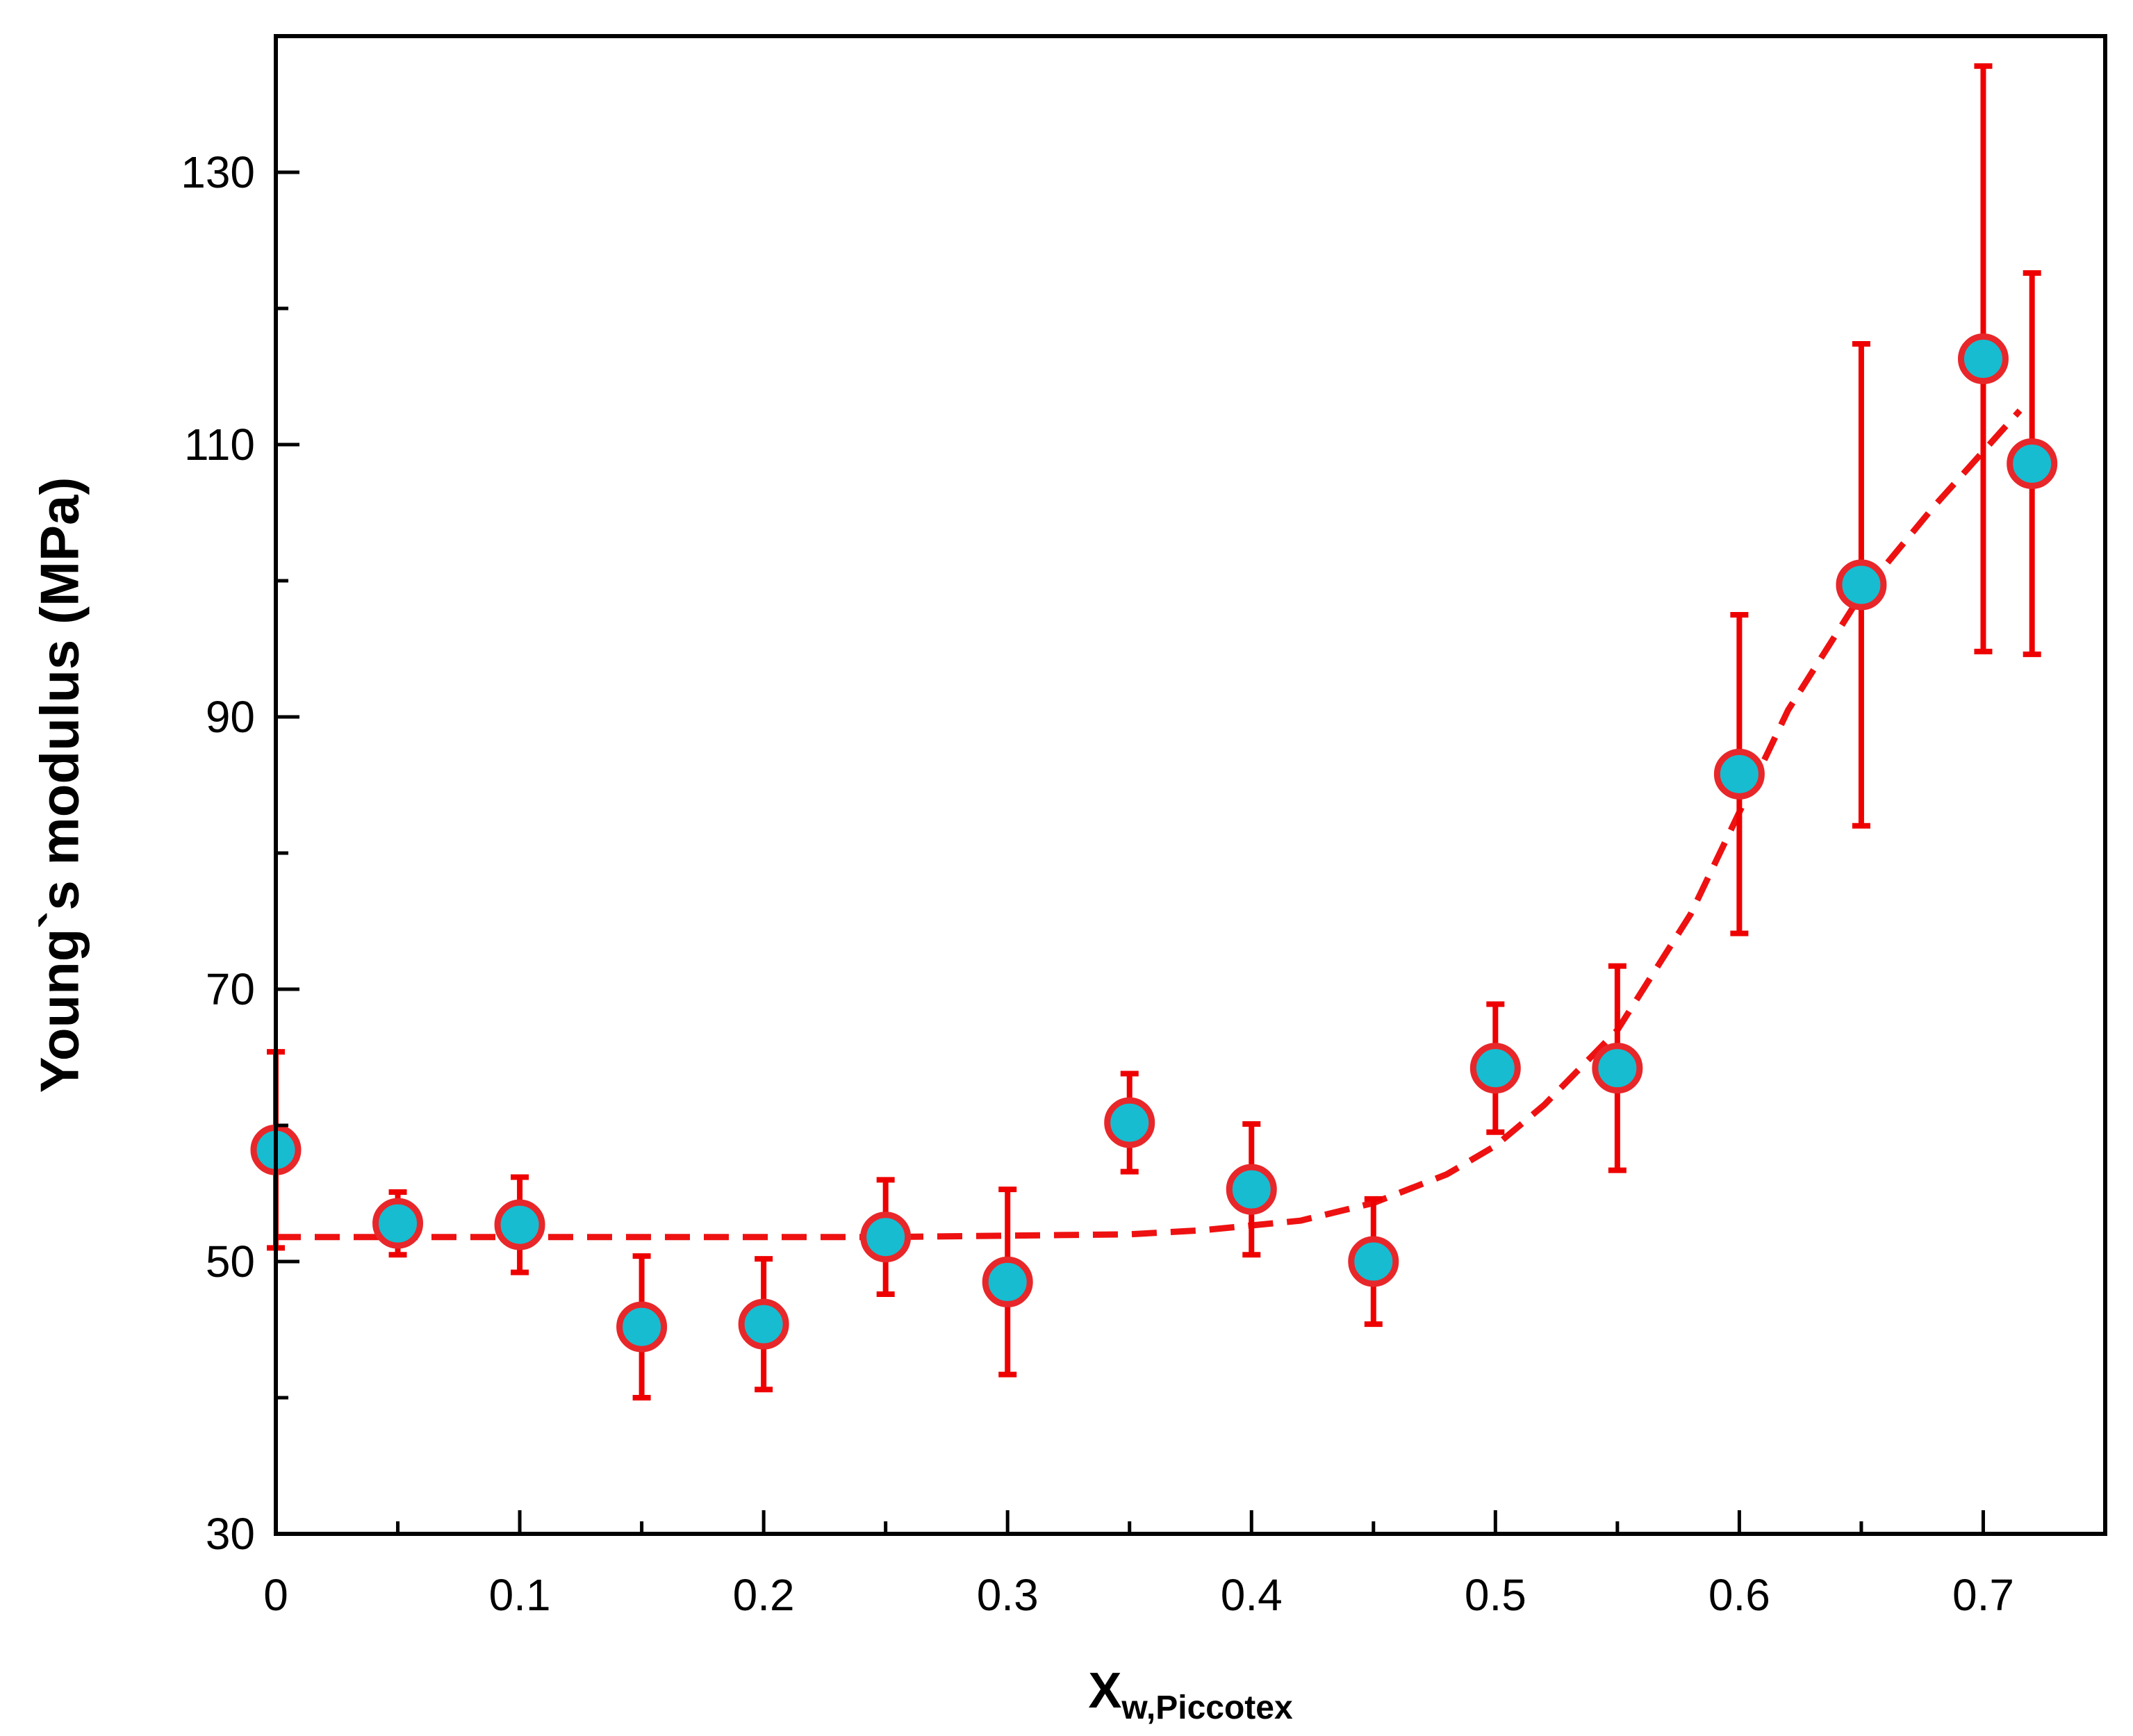  I want to click on x-tick-label: 0.7, so click(1983, 1595).